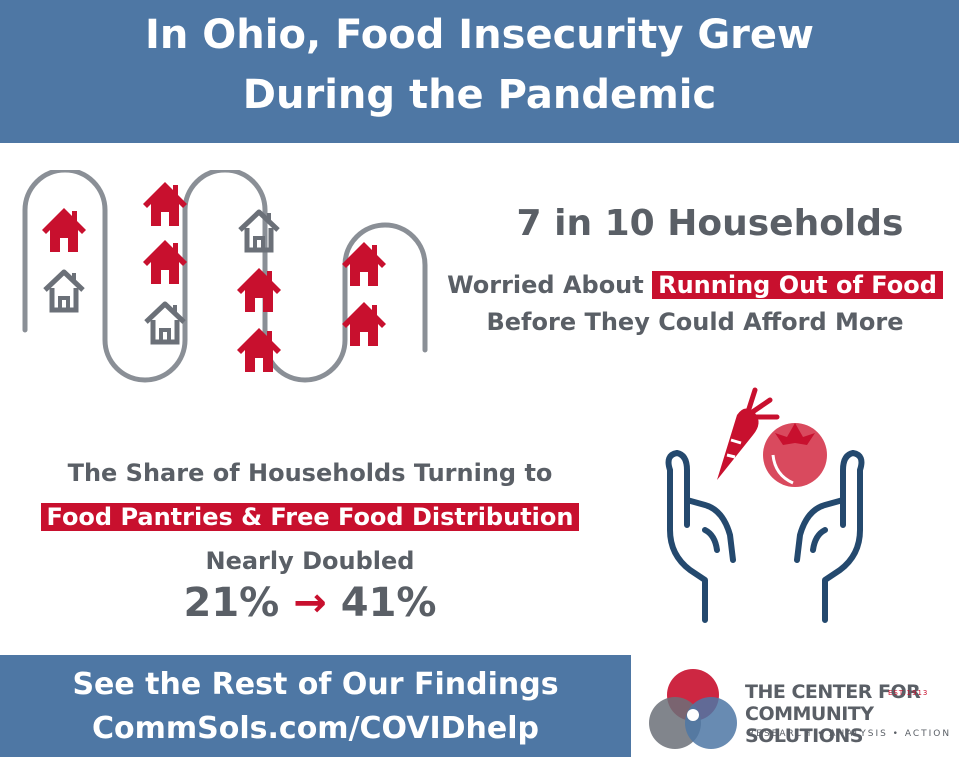  I want to click on share-highlight: Food Pantries & Free Food Distribution, so click(310, 517).